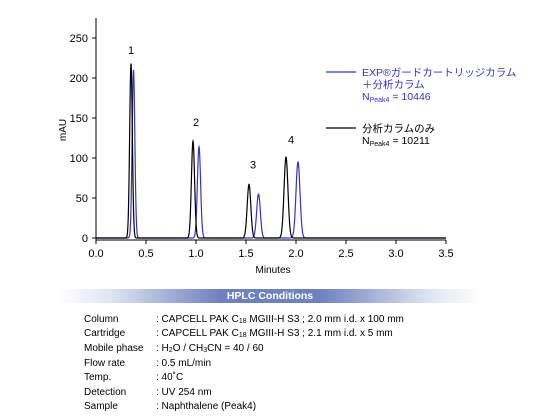  Describe the element at coordinates (205, 350) in the screenshot. I see `condition-value-part: 3` at that location.